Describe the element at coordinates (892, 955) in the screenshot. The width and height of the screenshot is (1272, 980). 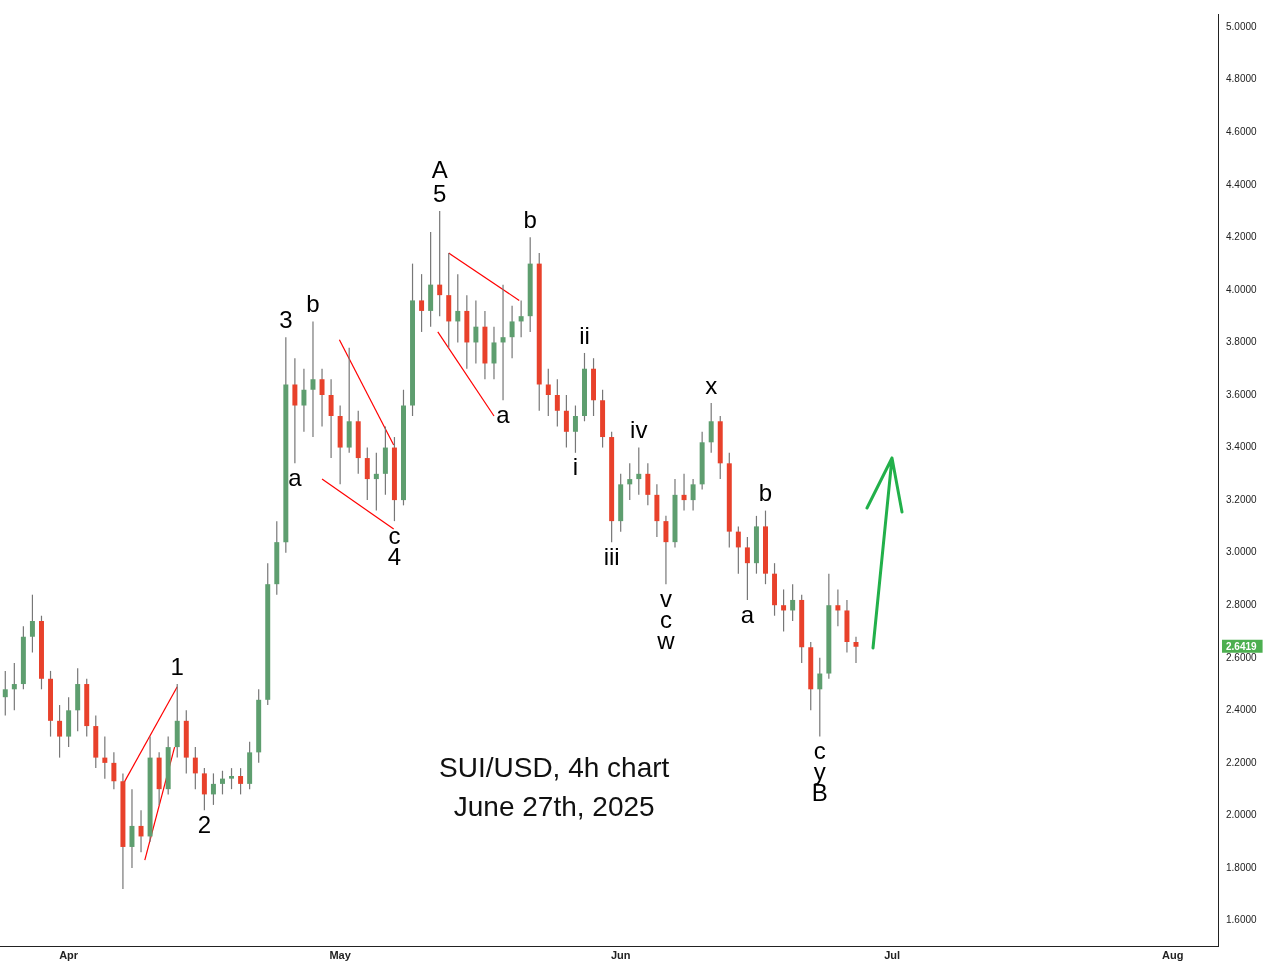
I see `x-tick-label: Jul` at that location.